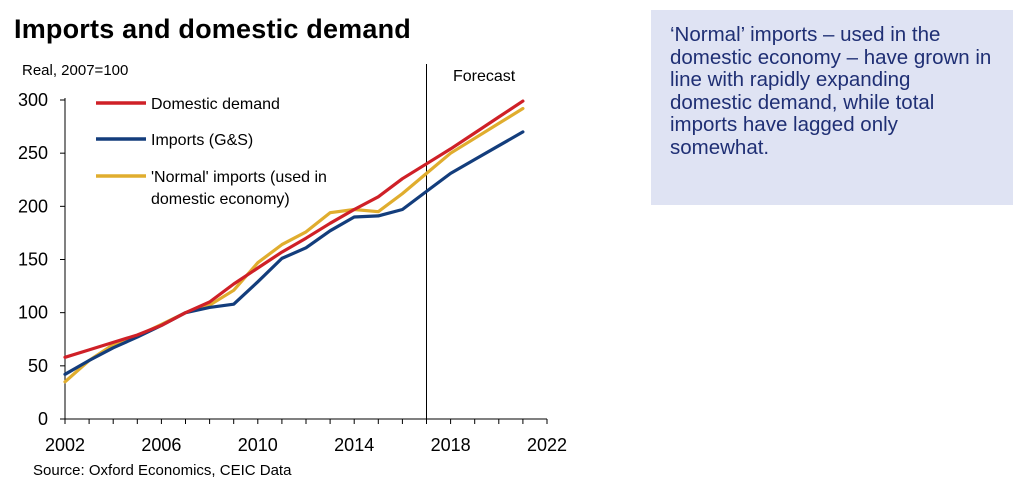 Image resolution: width=1024 pixels, height=490 pixels. I want to click on x-tick-label: 2018, so click(451, 445).